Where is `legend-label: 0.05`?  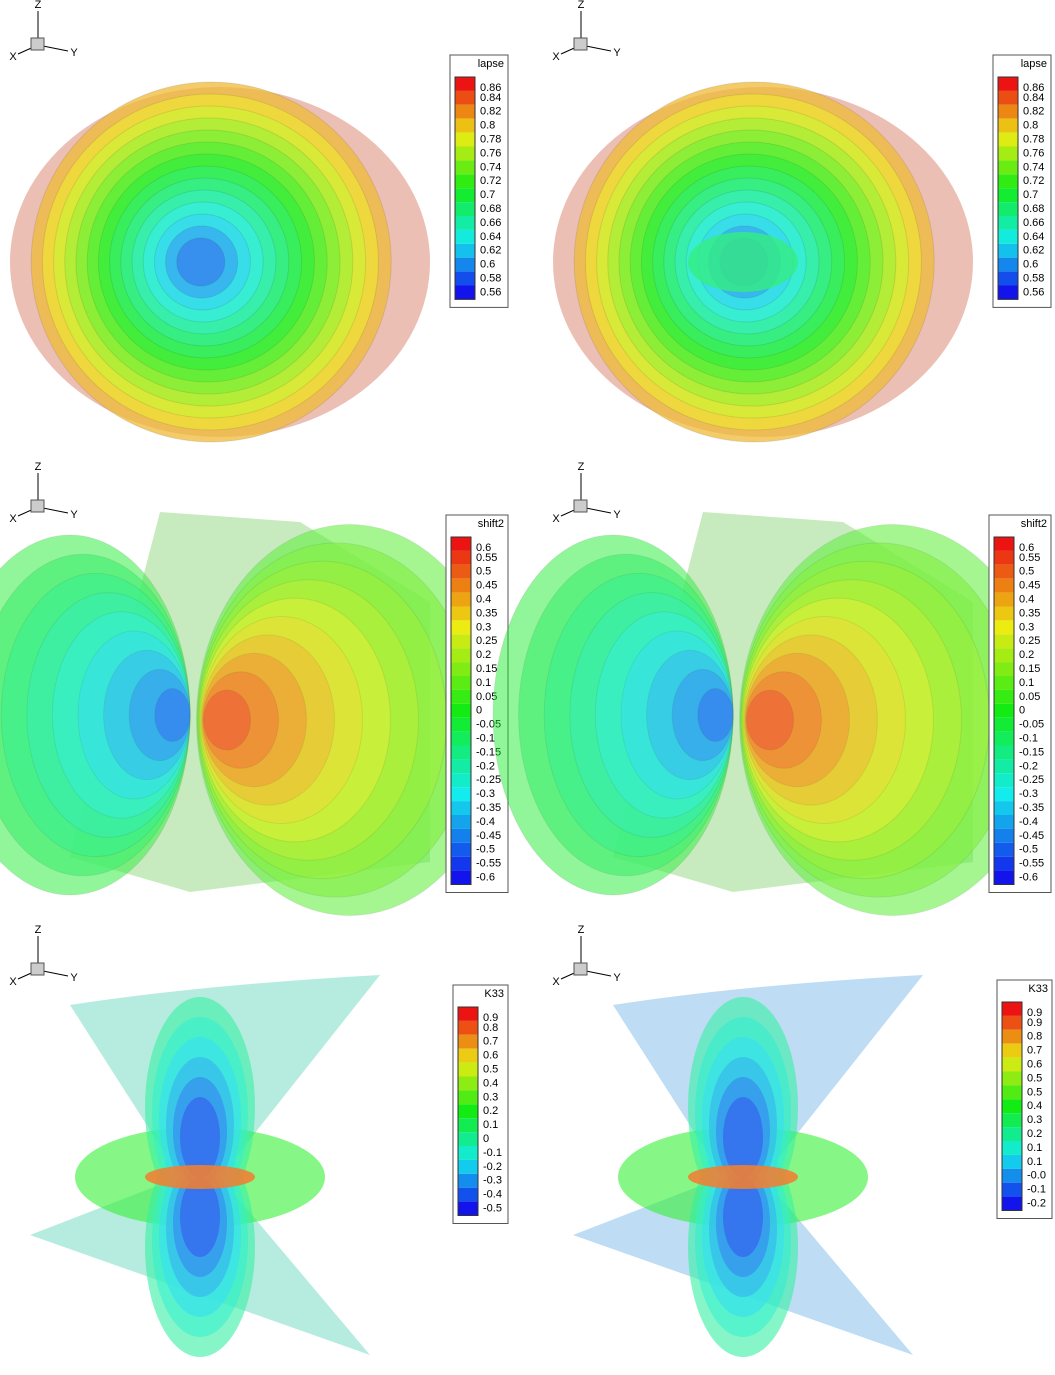
legend-label: 0.05 is located at coordinates (1029, 697).